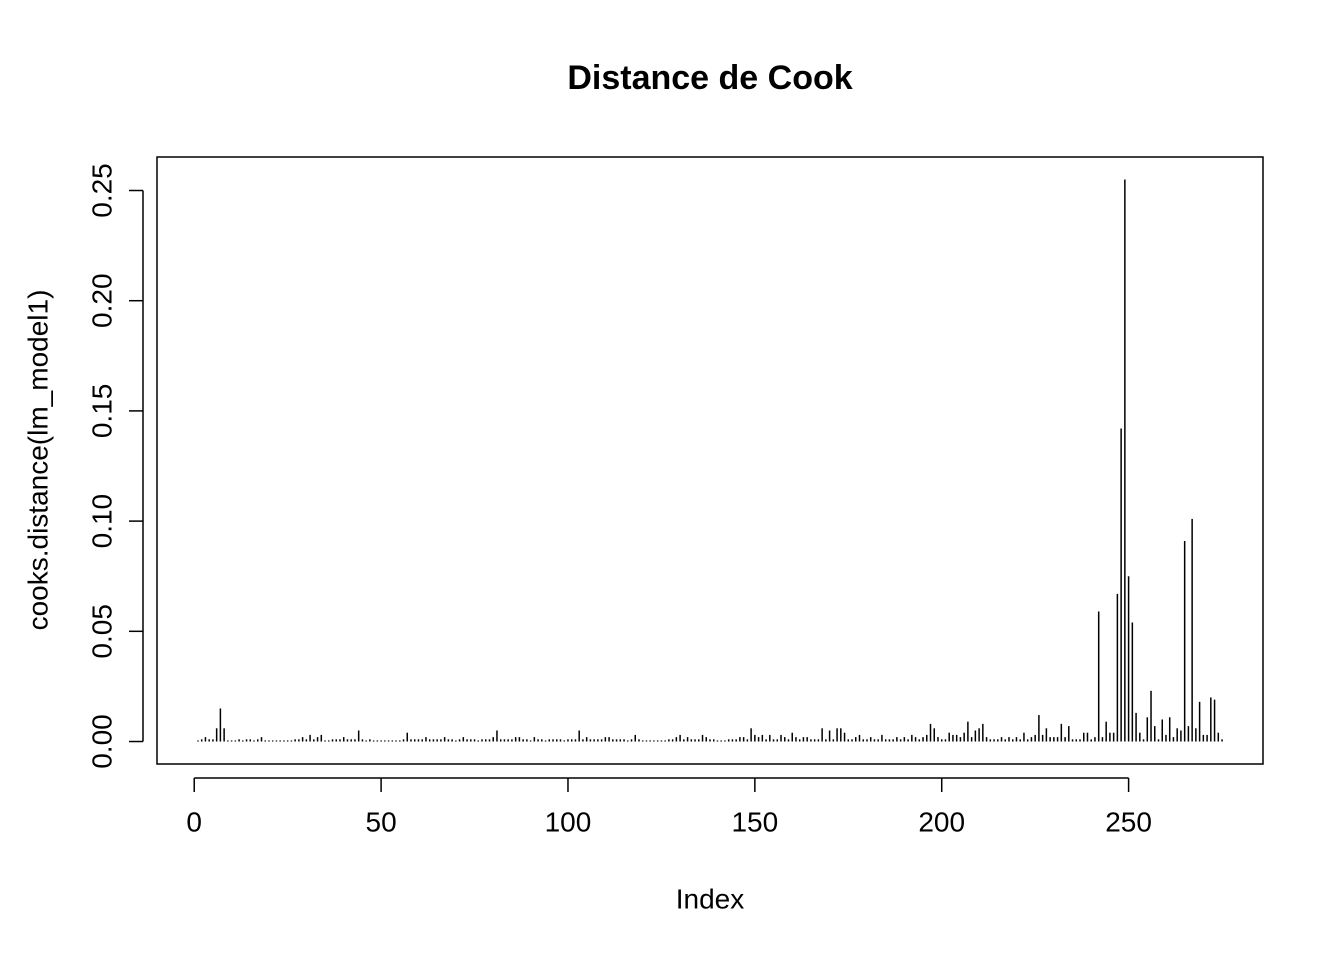  What do you see at coordinates (101, 411) in the screenshot?
I see `y-tick-label: 0.15` at bounding box center [101, 411].